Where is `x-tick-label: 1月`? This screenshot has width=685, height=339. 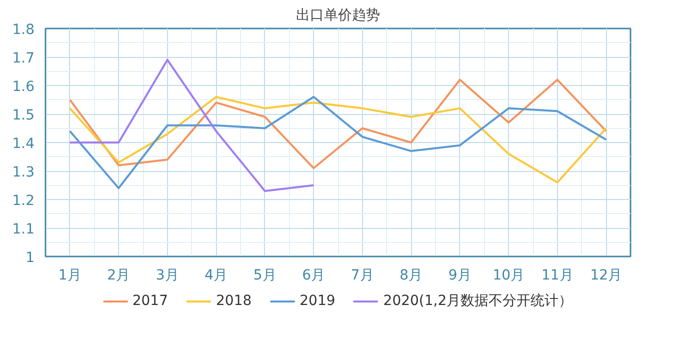
x-tick-label: 1月 is located at coordinates (70, 276).